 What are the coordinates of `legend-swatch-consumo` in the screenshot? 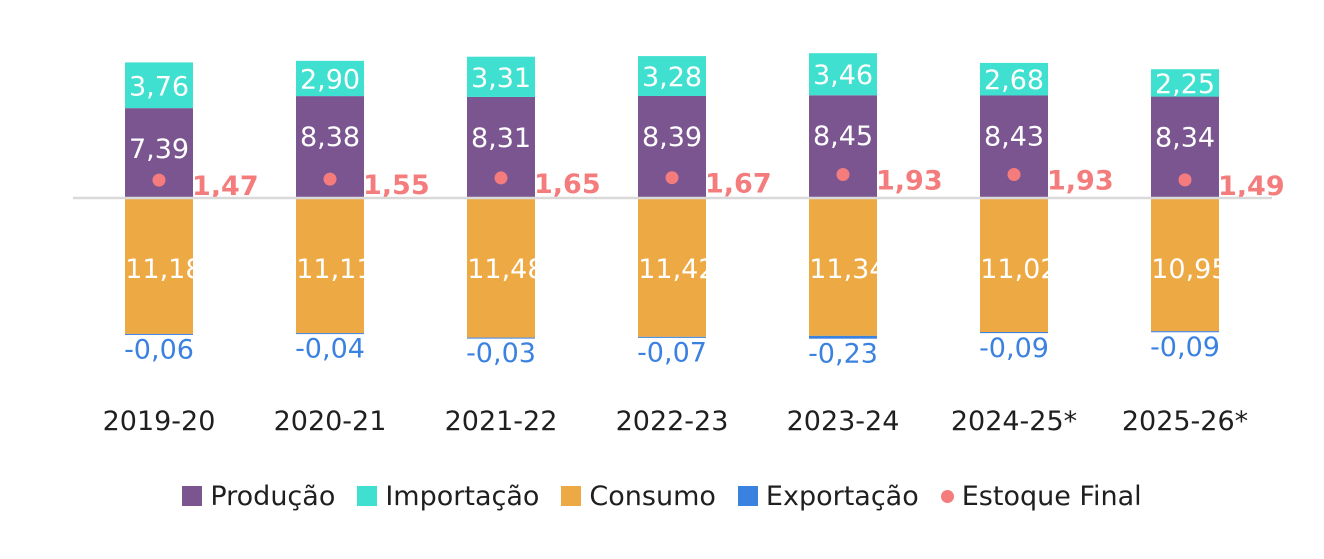 It's located at (571, 496).